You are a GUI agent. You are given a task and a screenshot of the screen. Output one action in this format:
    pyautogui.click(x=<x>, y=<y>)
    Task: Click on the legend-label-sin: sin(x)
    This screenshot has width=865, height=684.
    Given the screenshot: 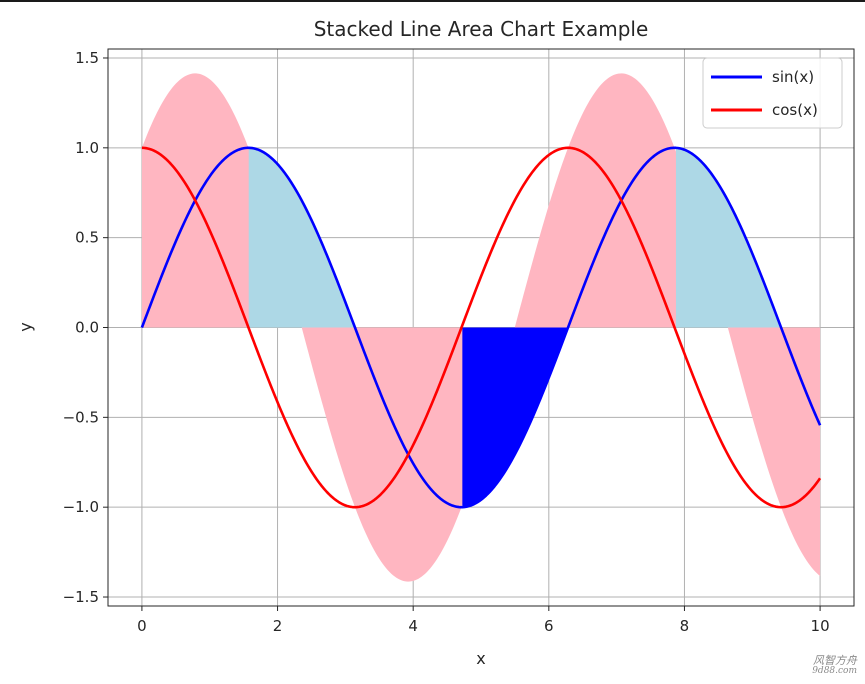 What is the action you would take?
    pyautogui.click(x=793, y=77)
    